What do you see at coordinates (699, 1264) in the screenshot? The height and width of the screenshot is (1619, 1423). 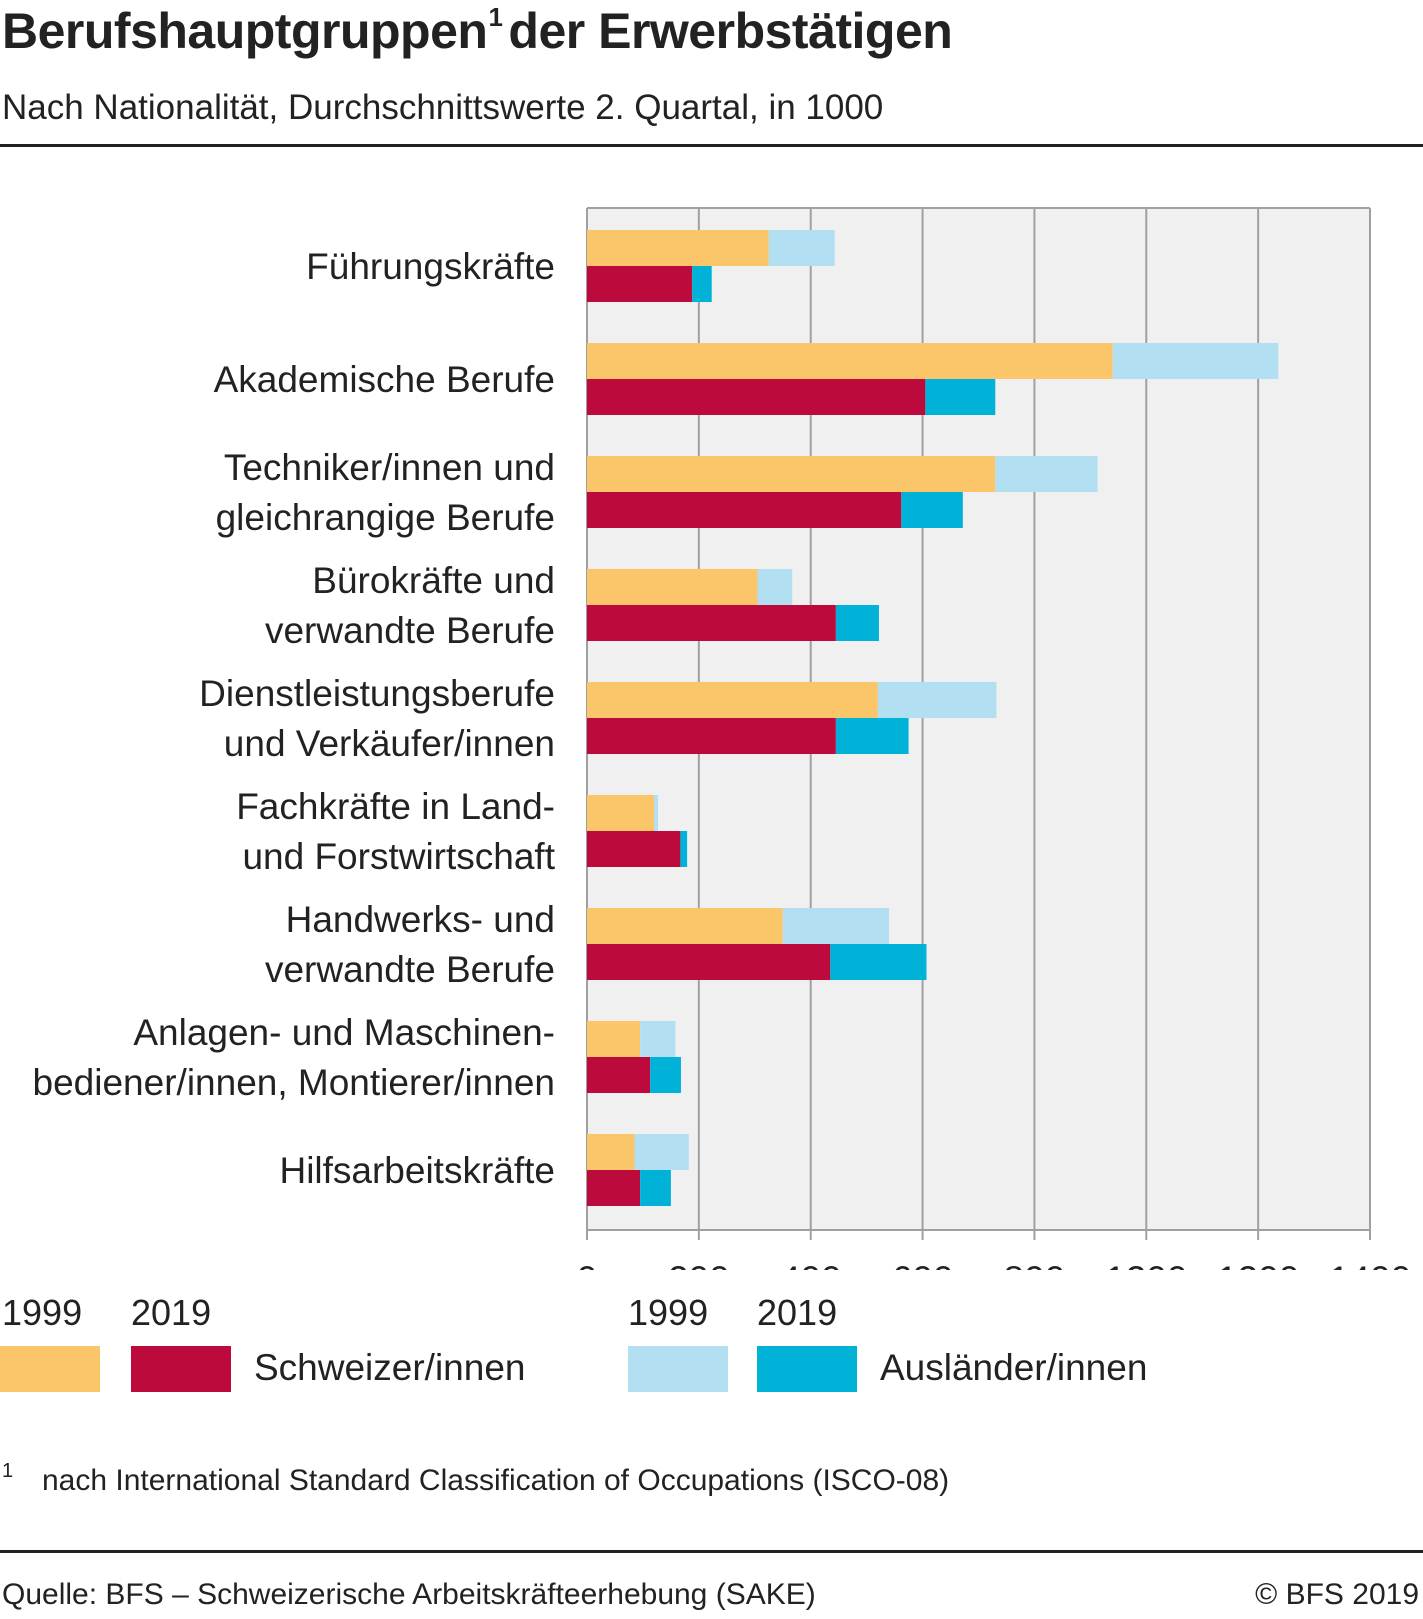 I see `x-tick-label: 200` at bounding box center [699, 1264].